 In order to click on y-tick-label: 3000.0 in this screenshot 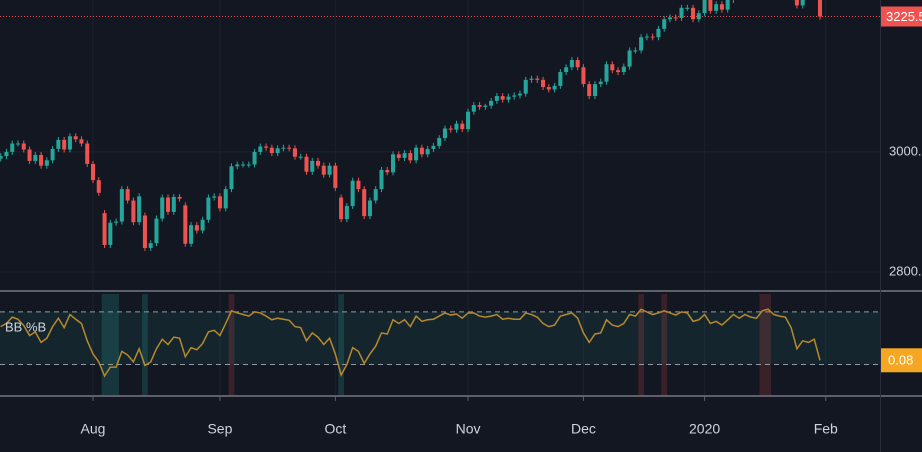, I will do `click(905, 150)`.